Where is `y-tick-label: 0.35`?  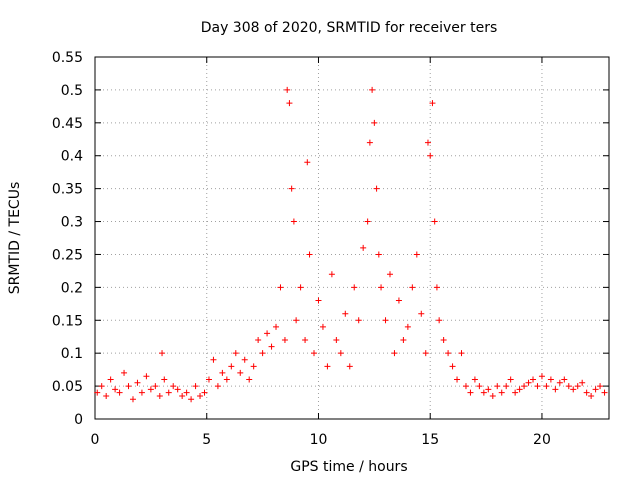
y-tick-label: 0.35 is located at coordinates (67, 190).